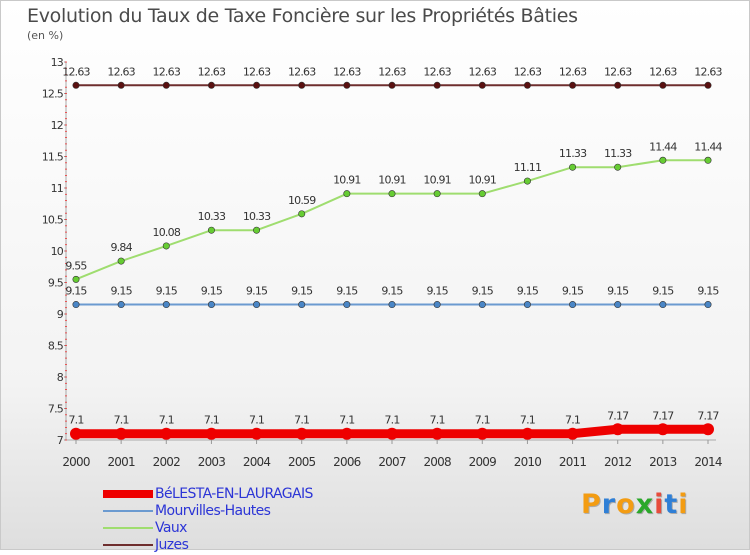 The height and width of the screenshot is (555, 750). Describe the element at coordinates (128, 511) in the screenshot. I see `legend-swatch-mourvilles-hautes` at that location.